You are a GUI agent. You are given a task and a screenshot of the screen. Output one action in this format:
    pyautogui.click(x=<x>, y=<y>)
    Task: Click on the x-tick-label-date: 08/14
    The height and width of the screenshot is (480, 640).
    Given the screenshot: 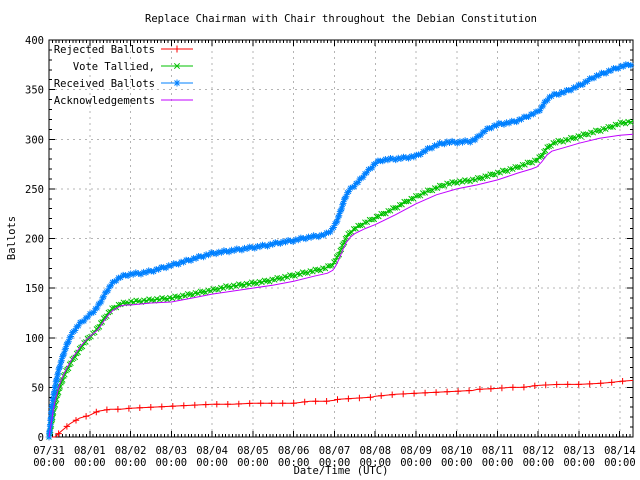 What is the action you would take?
    pyautogui.click(x=620, y=451)
    